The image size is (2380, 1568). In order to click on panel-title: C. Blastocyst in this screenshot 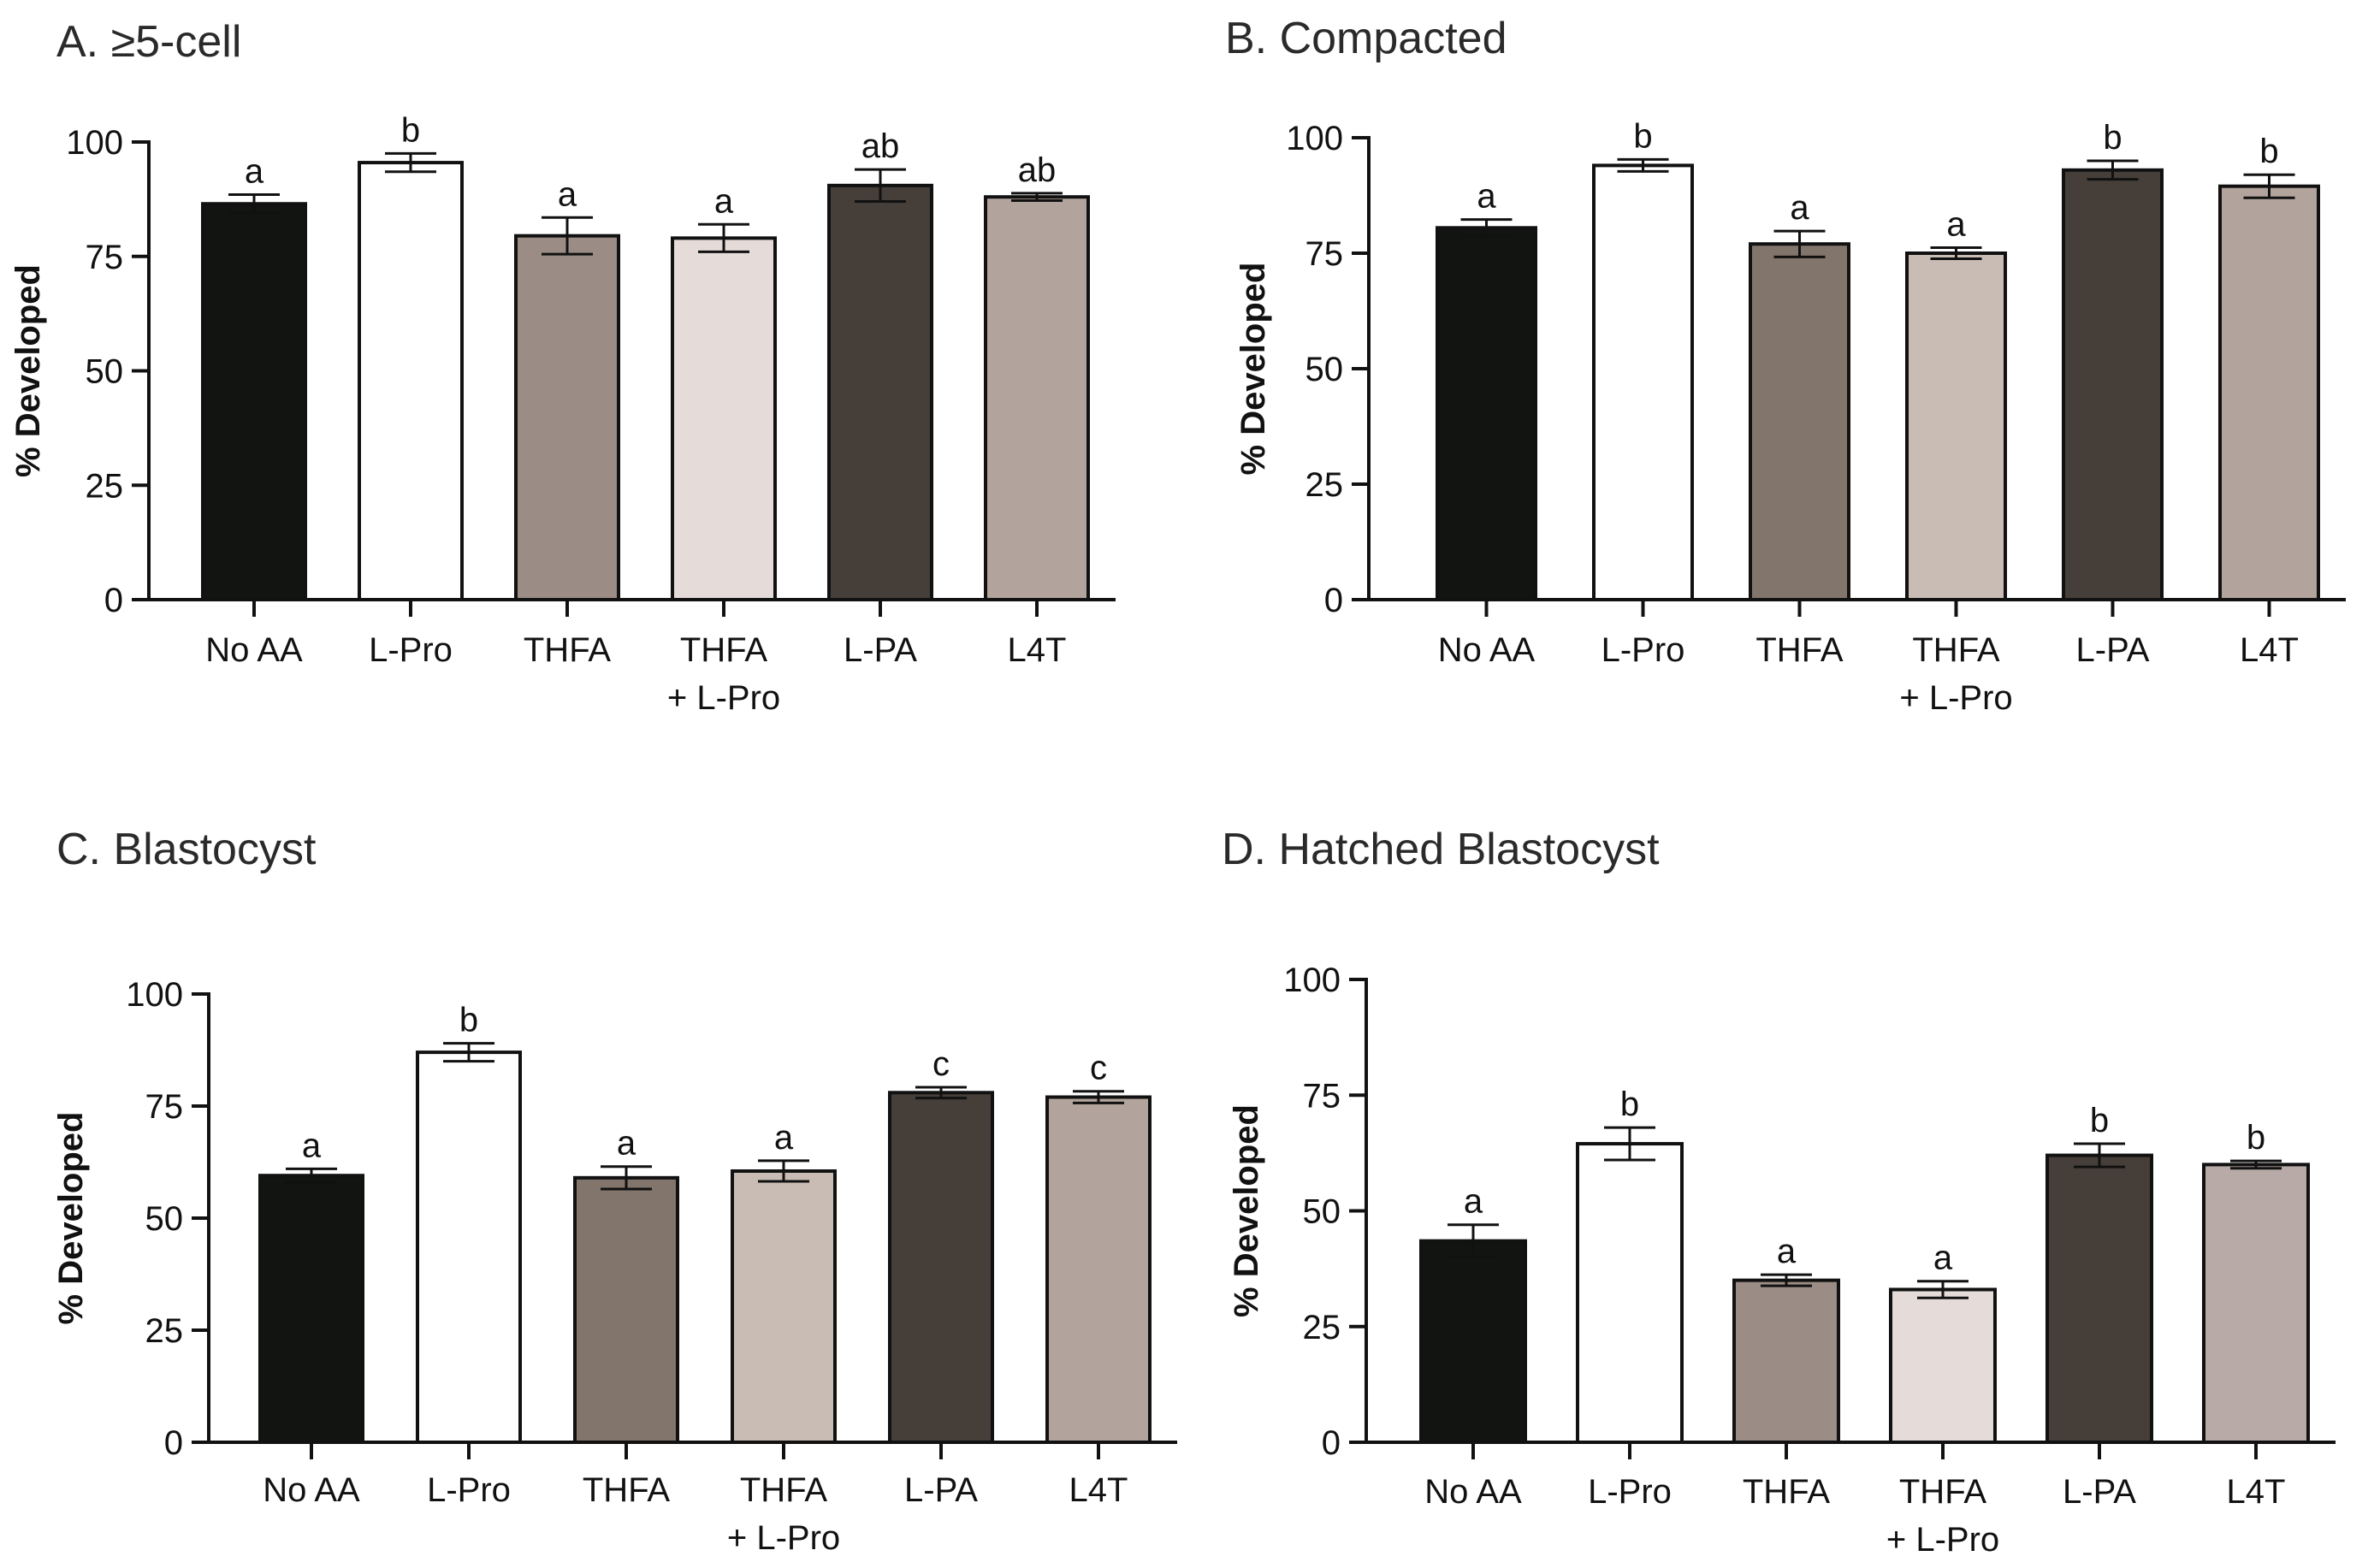, I will do `click(186, 849)`.